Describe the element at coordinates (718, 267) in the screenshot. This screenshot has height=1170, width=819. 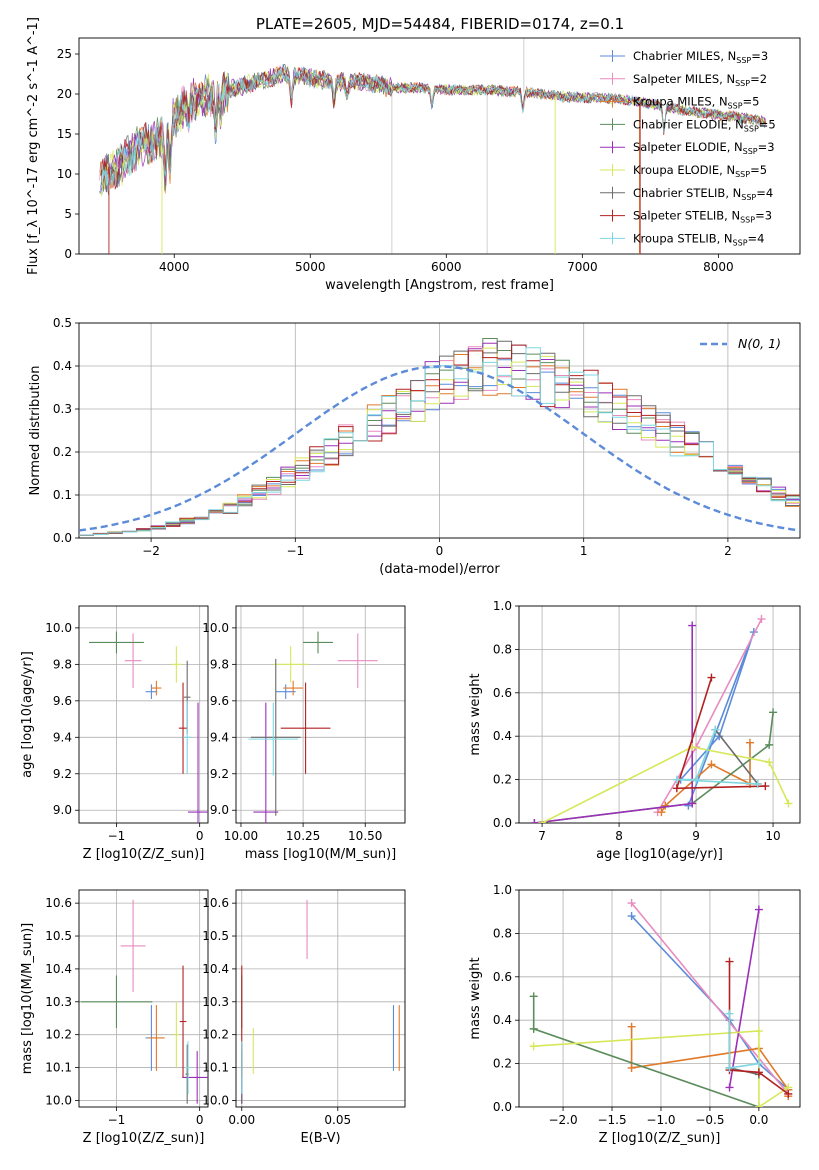
I see `x-tick-label: 8000` at that location.